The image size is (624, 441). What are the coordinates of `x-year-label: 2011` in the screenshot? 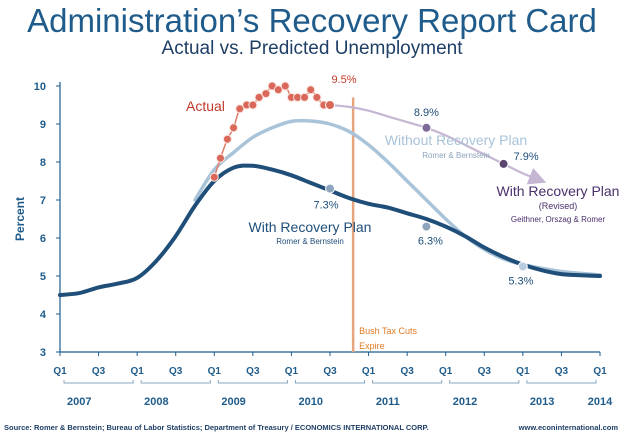 It's located at (388, 402).